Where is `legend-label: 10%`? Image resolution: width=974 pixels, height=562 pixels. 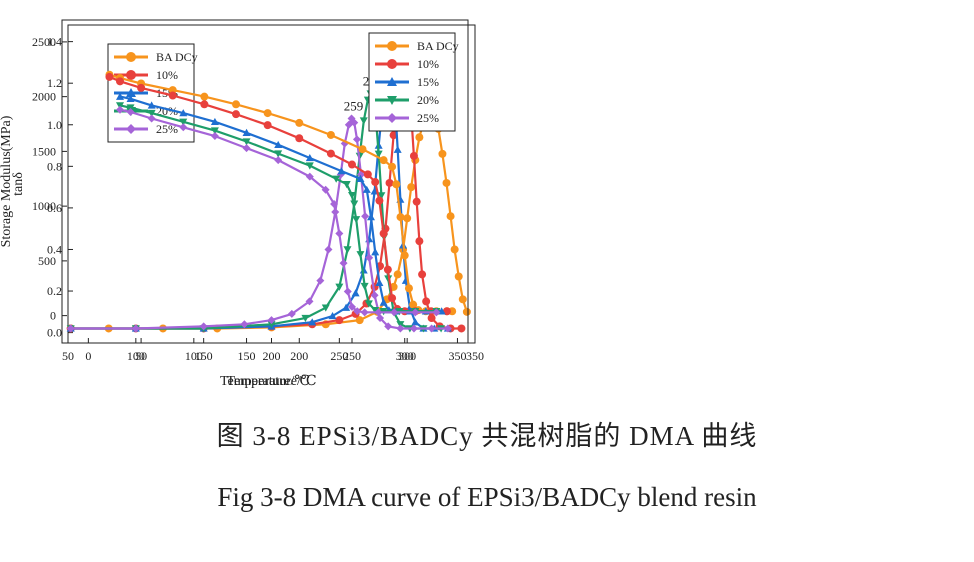 legend-label: 10% is located at coordinates (167, 75).